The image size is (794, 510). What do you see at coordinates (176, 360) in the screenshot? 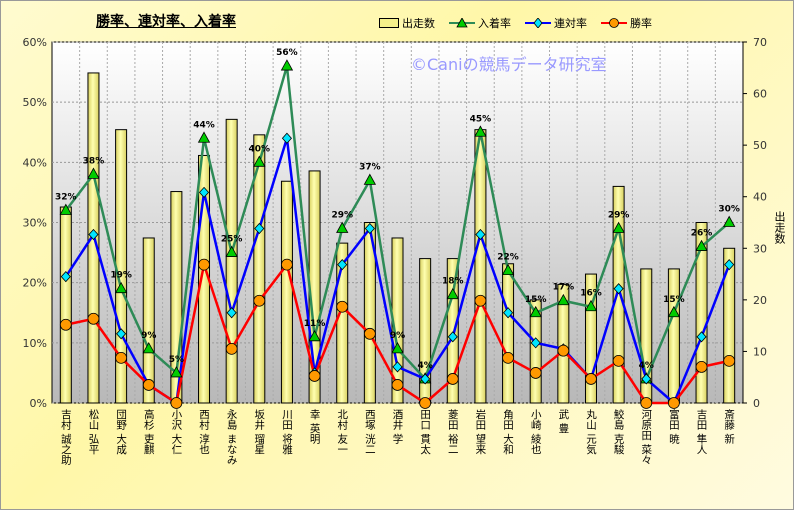
I see `data-label-place-rate: 5%` at bounding box center [176, 360].